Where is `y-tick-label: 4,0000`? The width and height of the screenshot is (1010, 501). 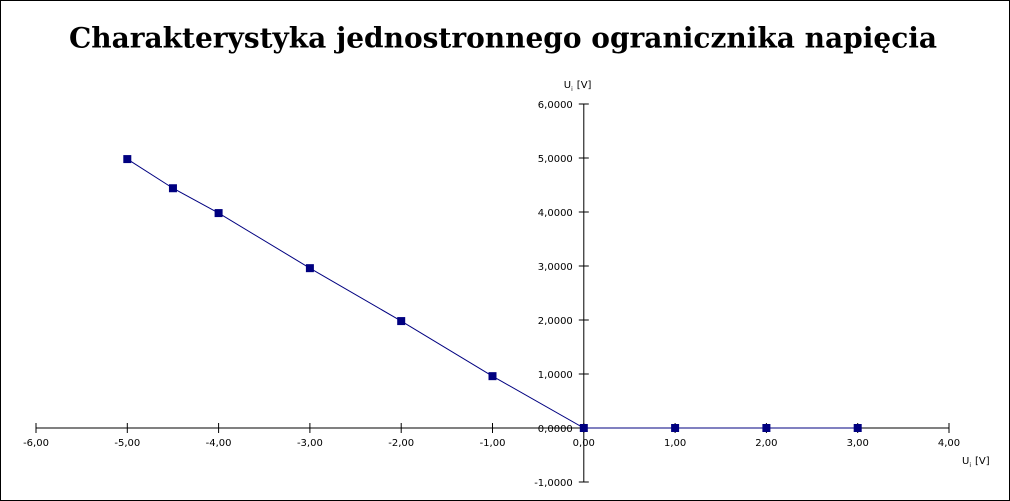
y-tick-label: 4,0000 is located at coordinates (555, 213).